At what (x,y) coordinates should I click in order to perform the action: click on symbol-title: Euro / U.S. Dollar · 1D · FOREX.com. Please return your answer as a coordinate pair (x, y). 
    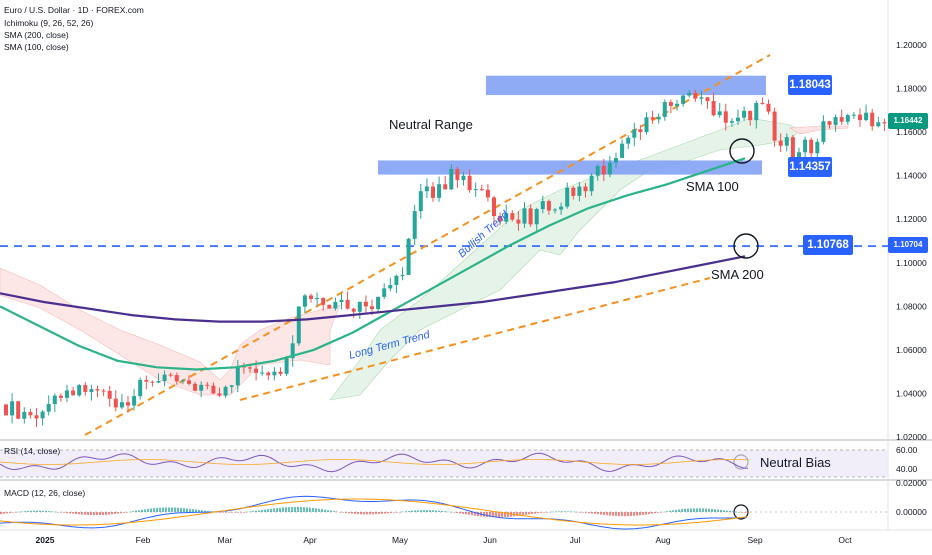
    Looking at the image, I should click on (74, 10).